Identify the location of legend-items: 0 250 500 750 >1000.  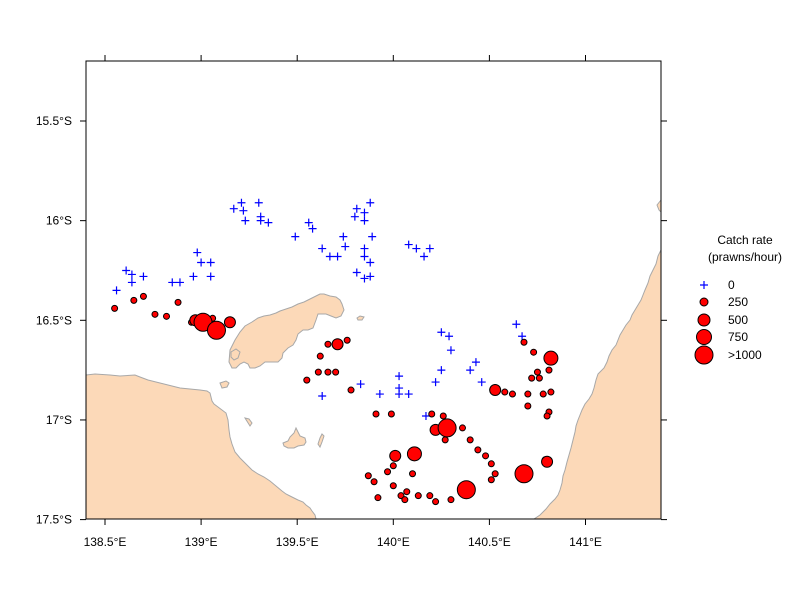
(745, 320).